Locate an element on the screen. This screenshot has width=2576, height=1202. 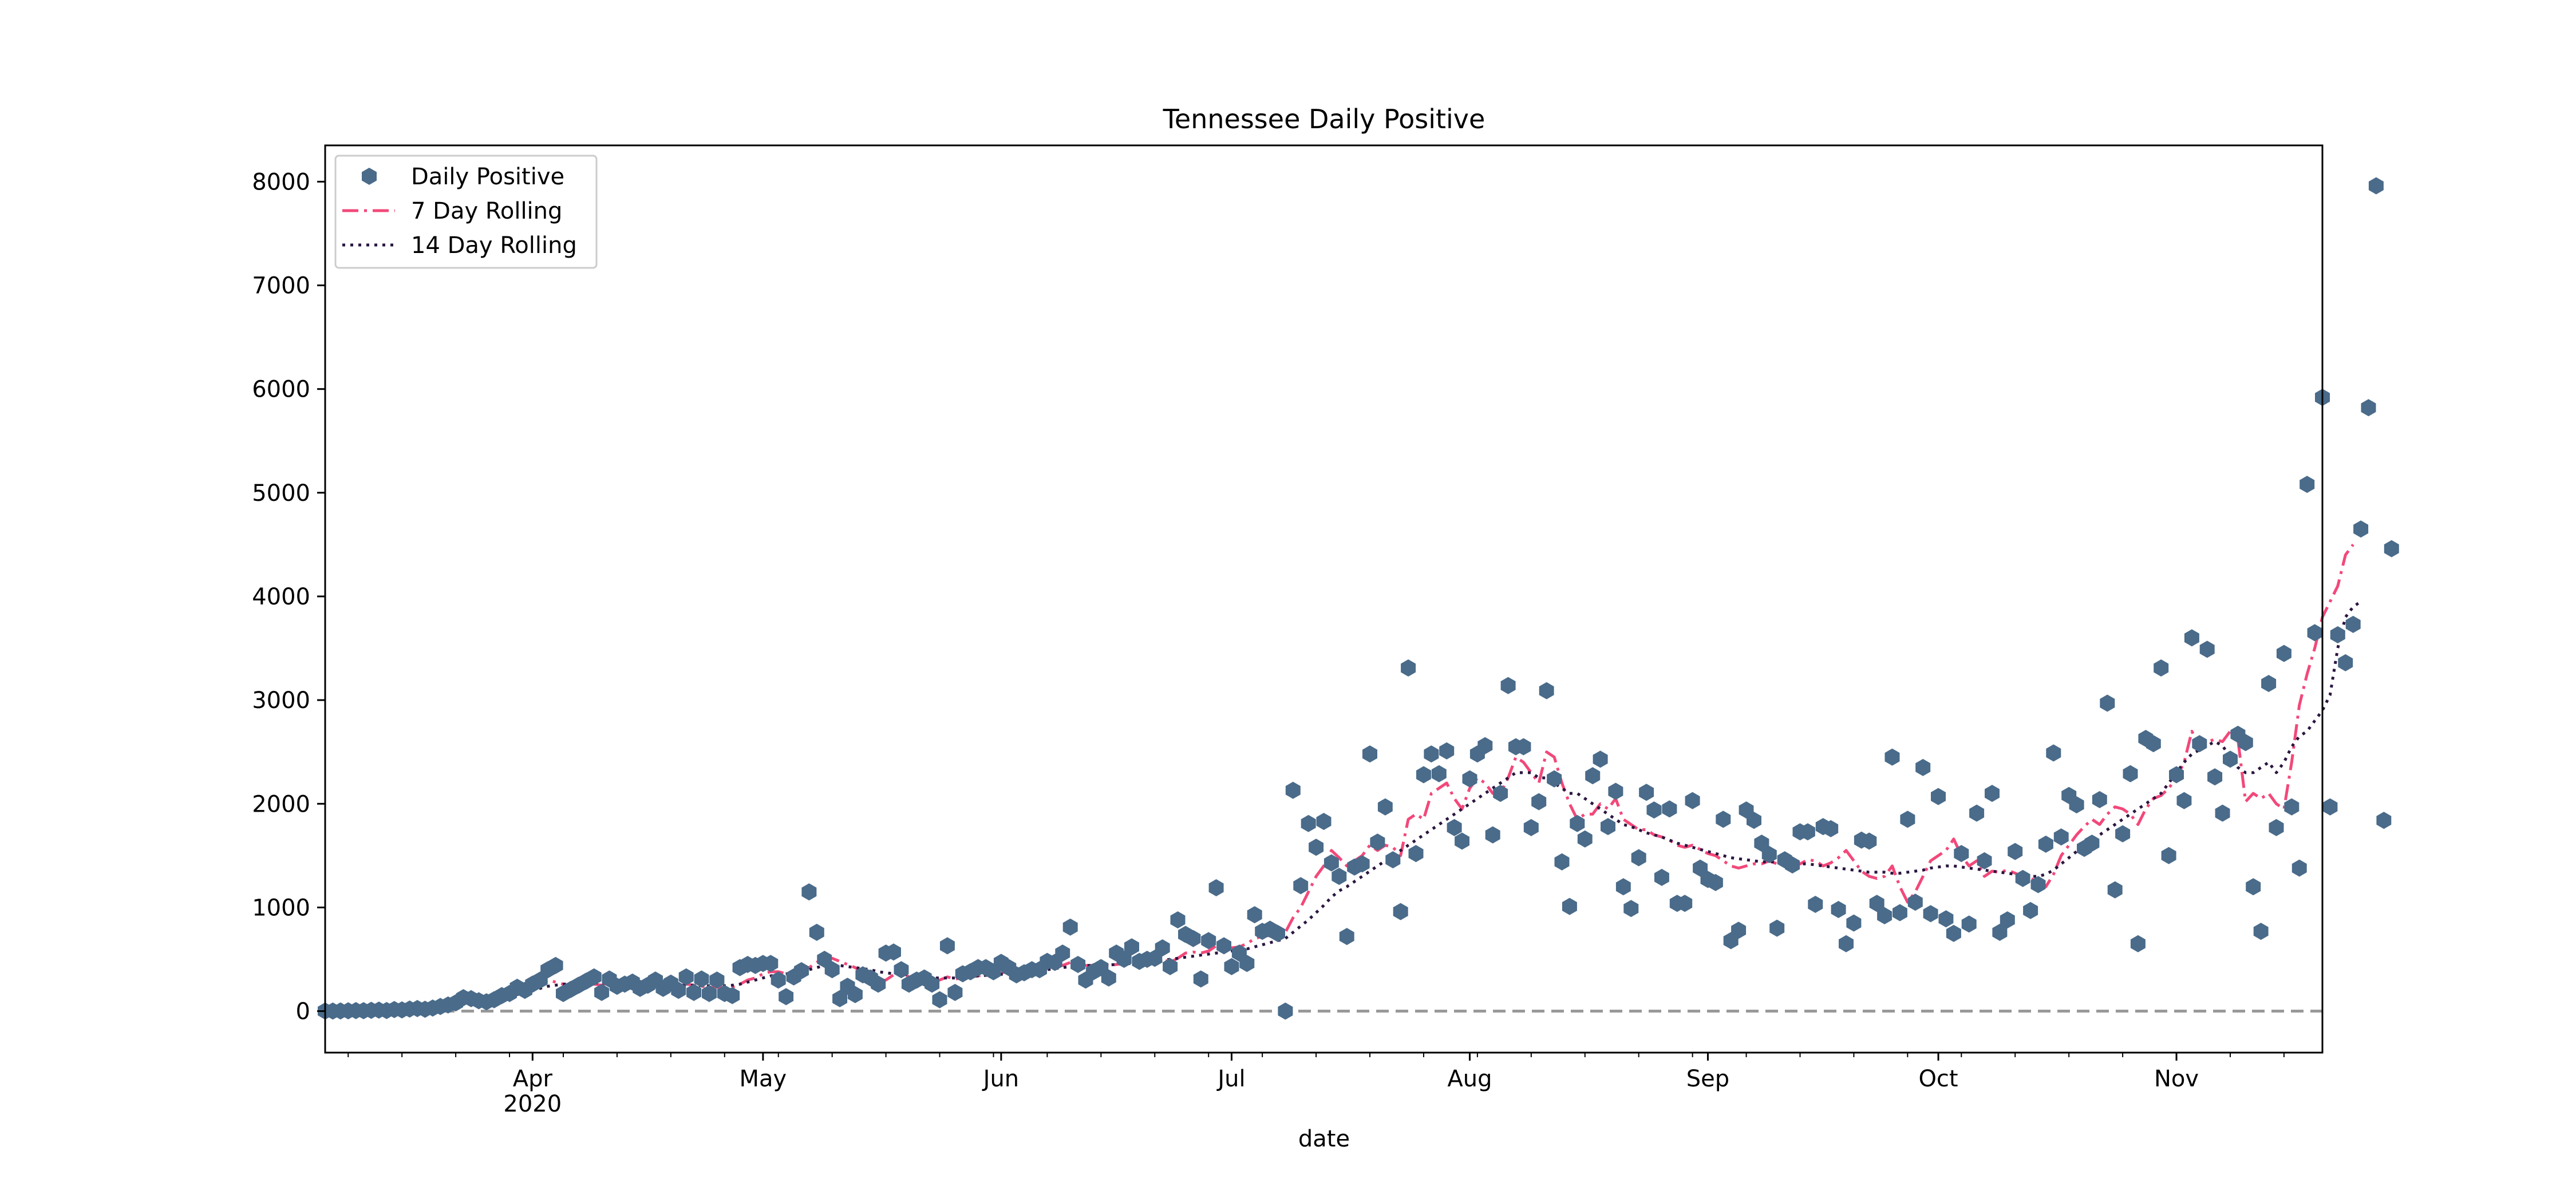
y-tick-label: 4000 is located at coordinates (281, 597).